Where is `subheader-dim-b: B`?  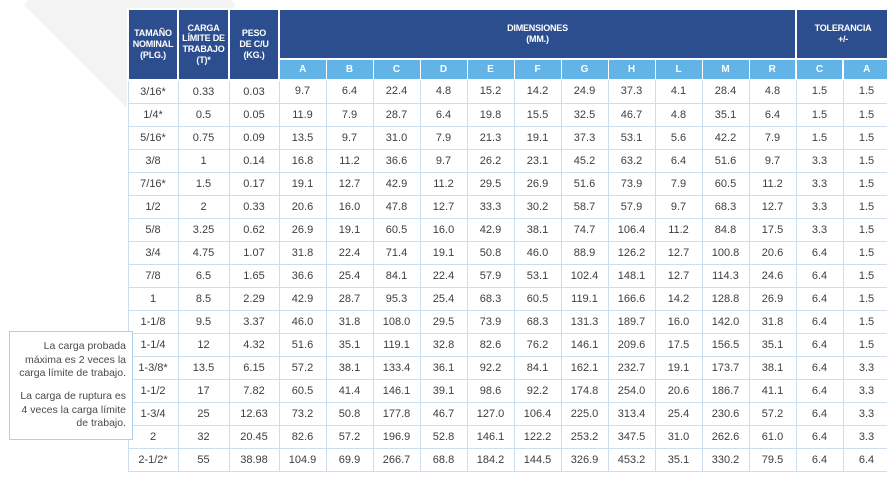 subheader-dim-b: B is located at coordinates (349, 69).